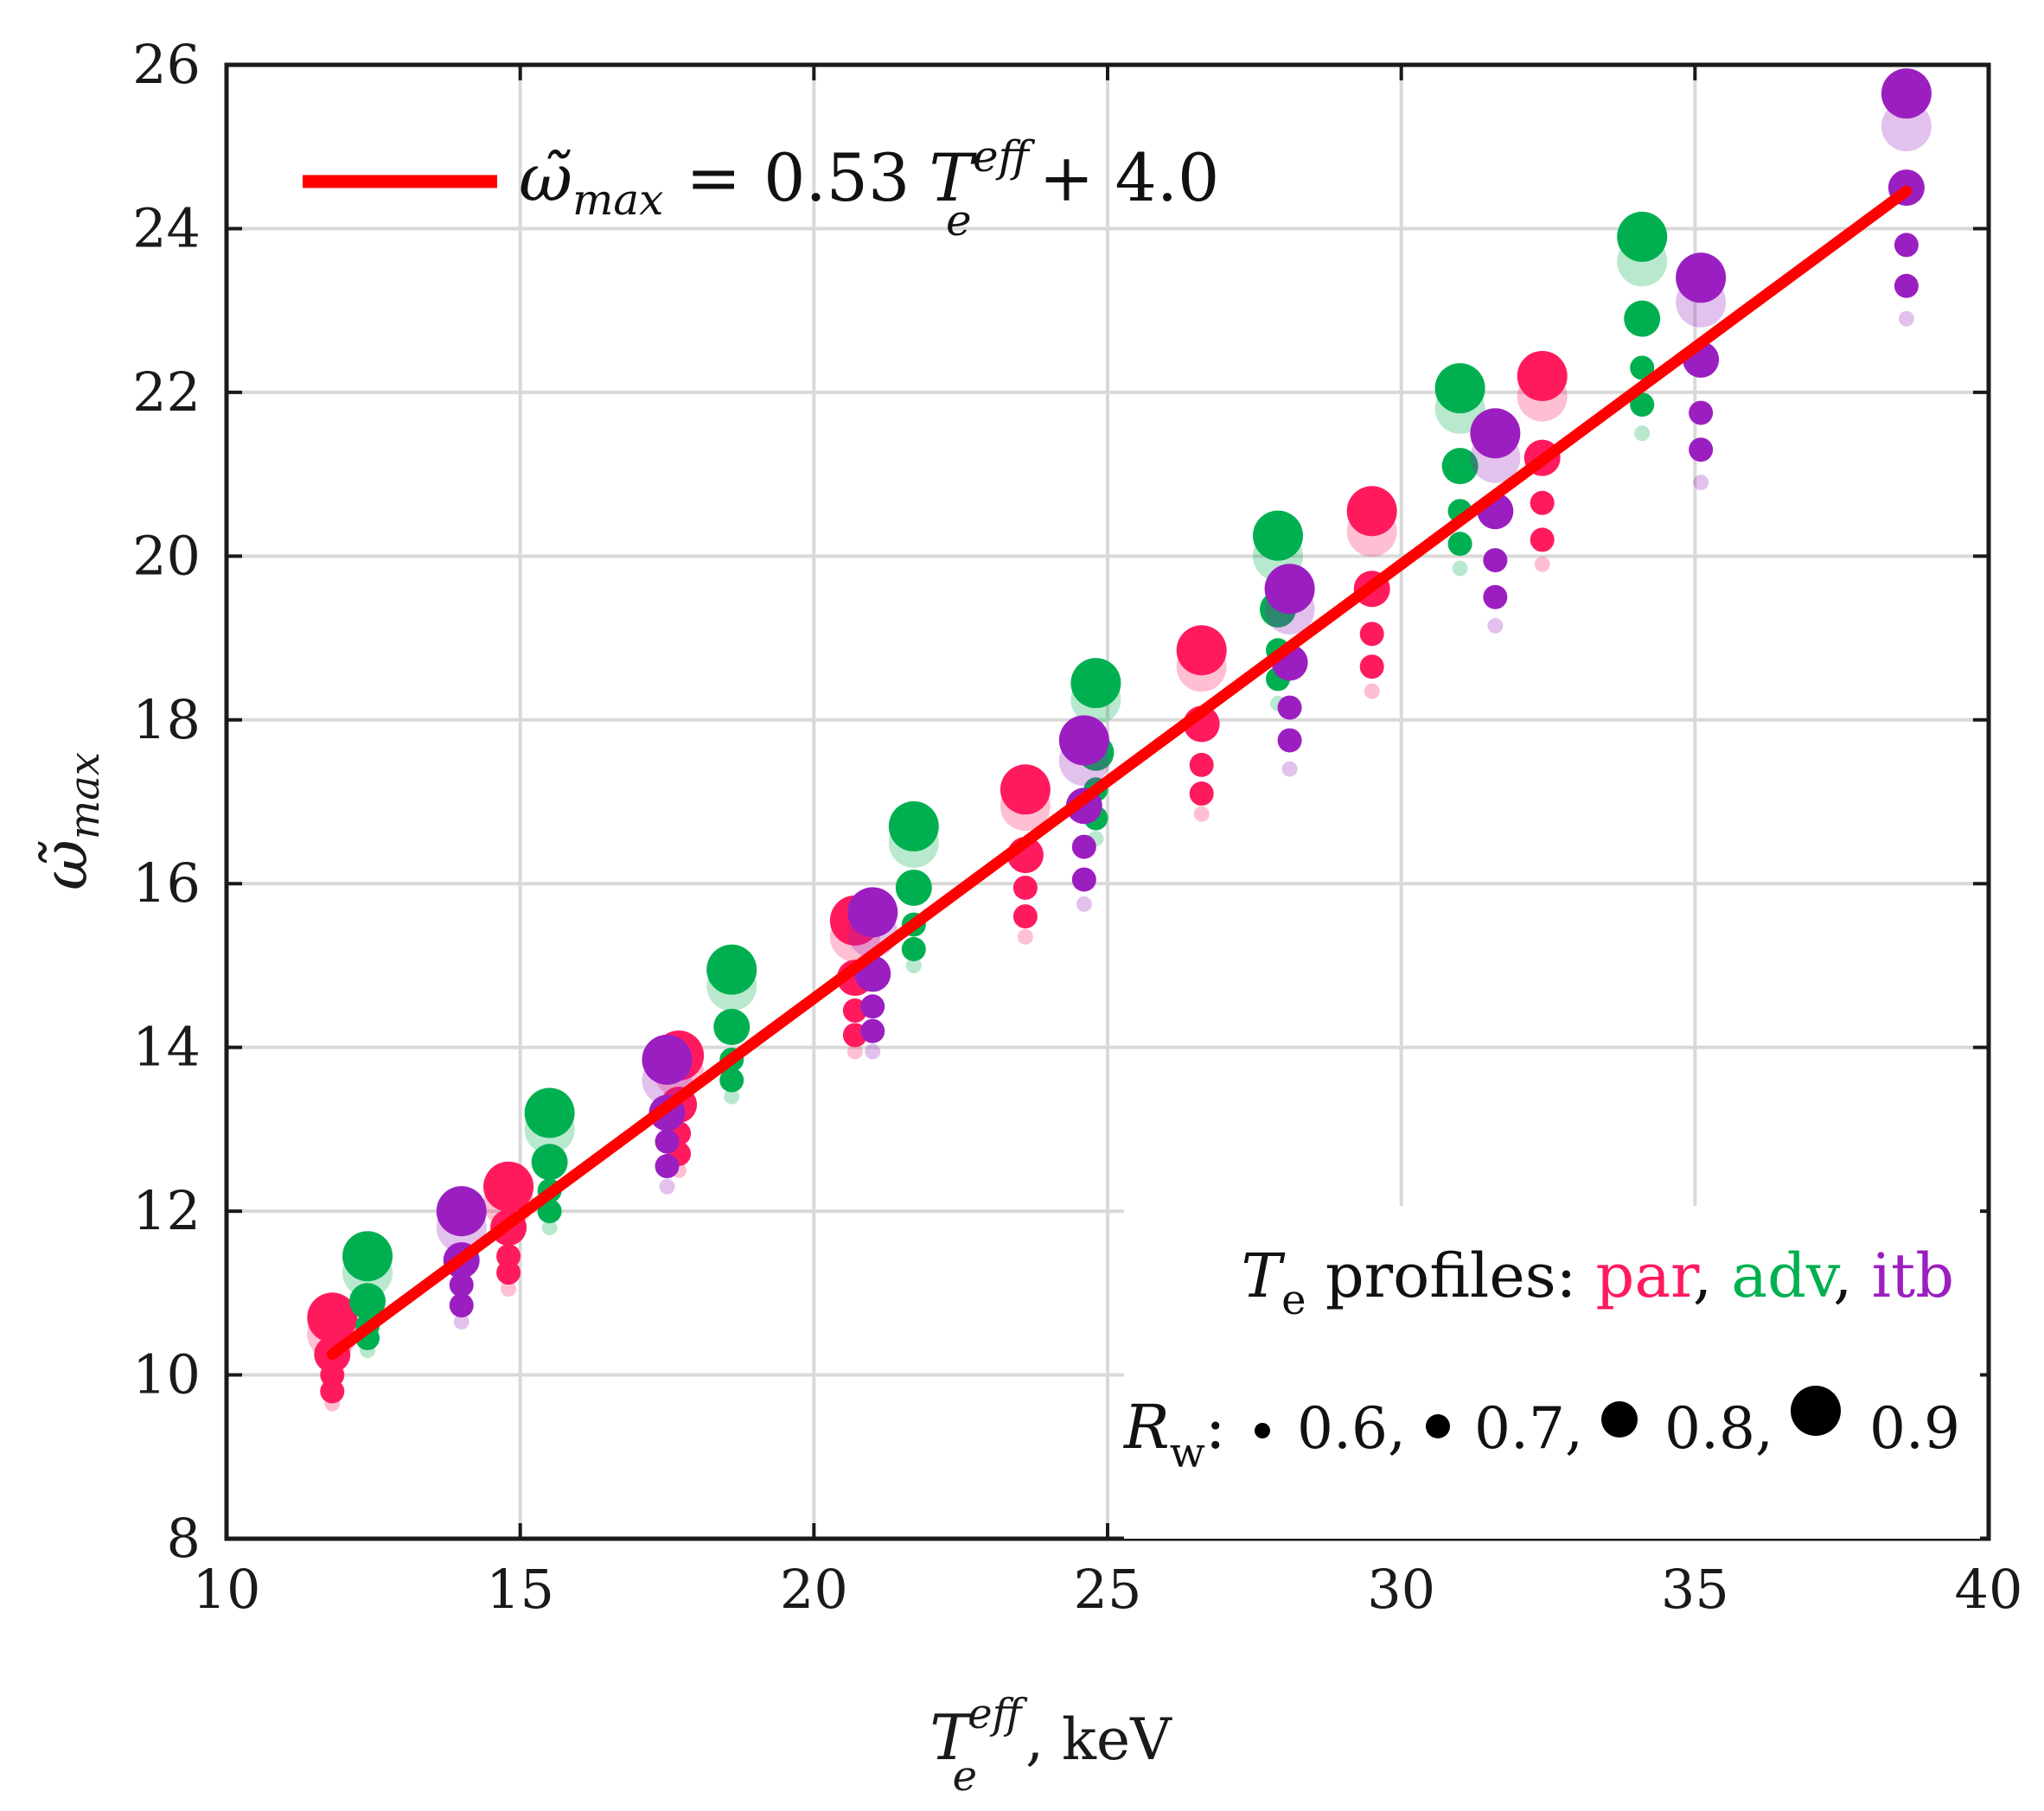 The image size is (2044, 1811). I want to click on y-axis-title-sub: max, so click(85, 795).